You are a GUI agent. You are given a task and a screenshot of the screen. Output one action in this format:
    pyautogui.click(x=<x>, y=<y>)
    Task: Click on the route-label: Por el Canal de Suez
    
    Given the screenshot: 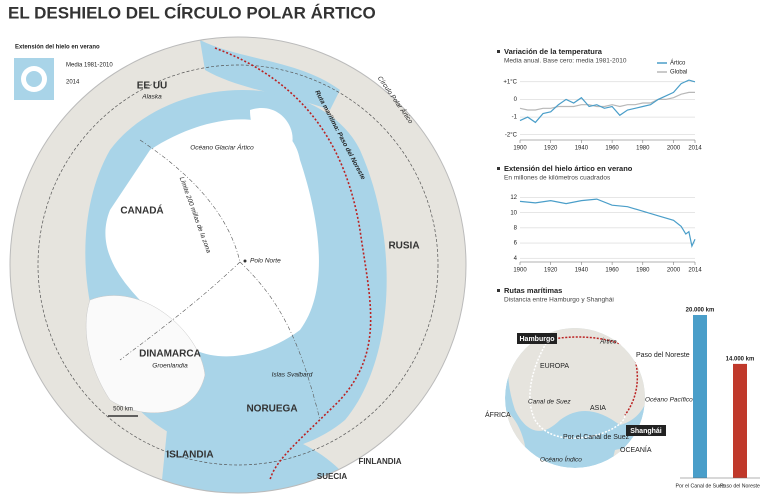 What is the action you would take?
    pyautogui.click(x=596, y=437)
    